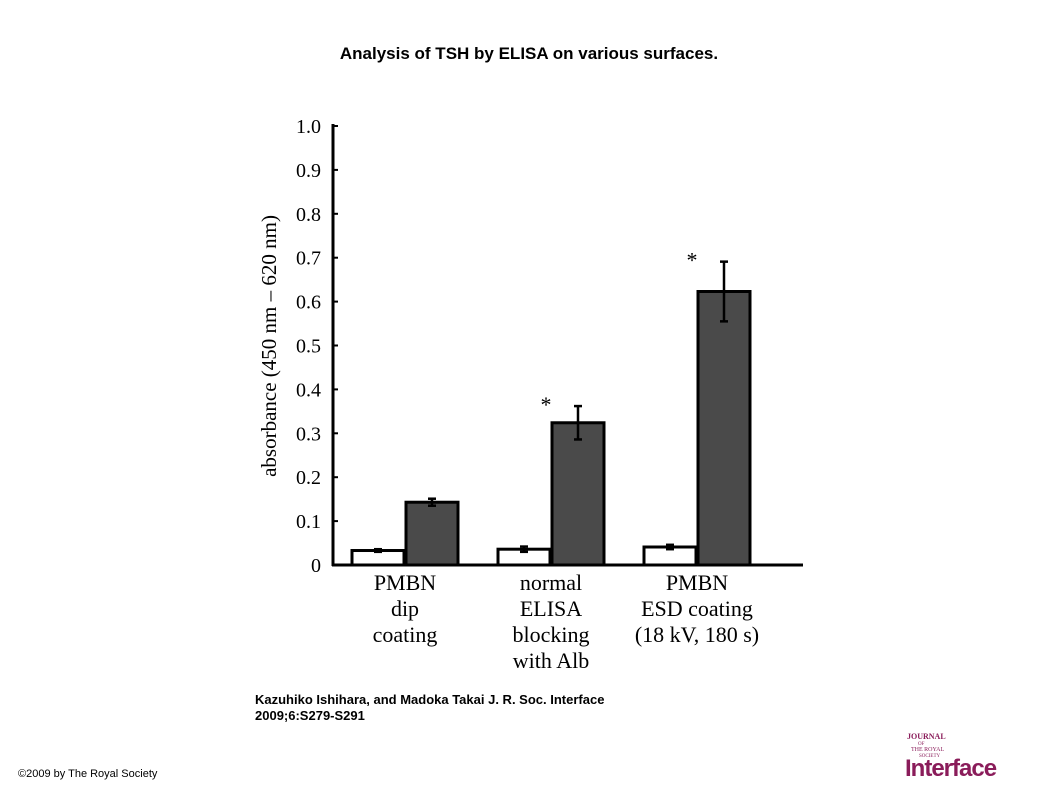  What do you see at coordinates (308, 303) in the screenshot?
I see `y-tick-label: 0.6` at bounding box center [308, 303].